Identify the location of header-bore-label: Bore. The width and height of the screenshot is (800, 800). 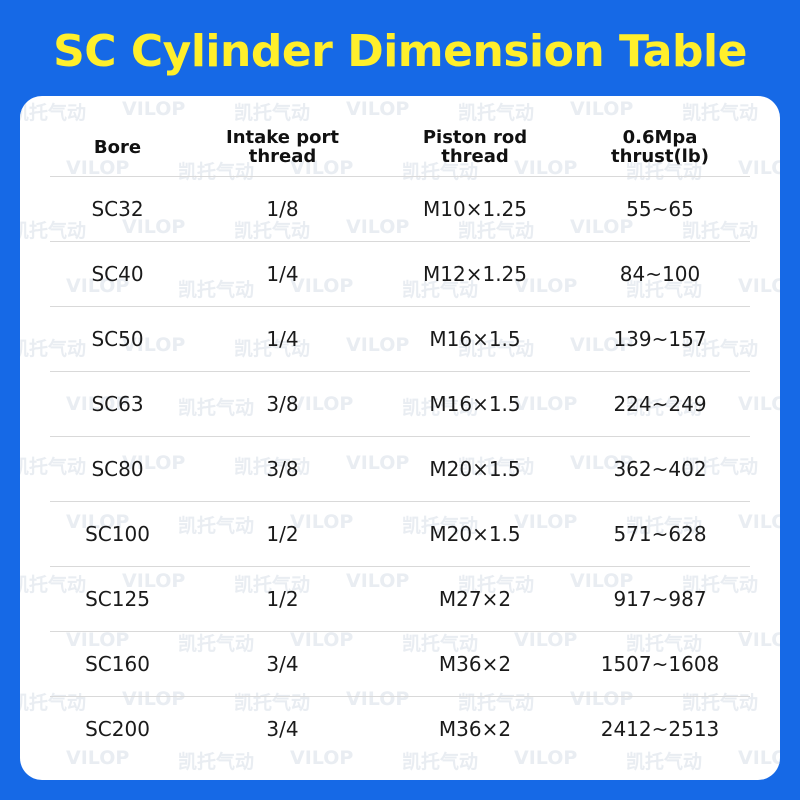
(117, 147).